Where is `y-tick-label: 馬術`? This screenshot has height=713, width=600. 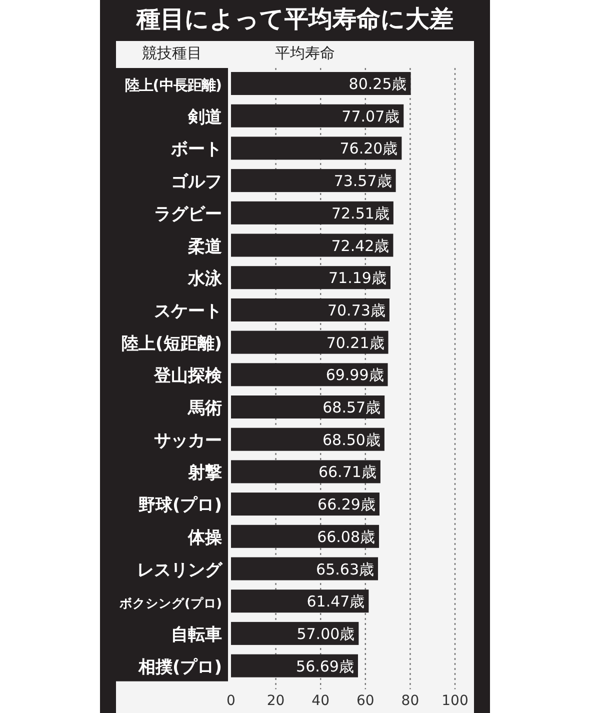 y-tick-label: 馬術 is located at coordinates (204, 408).